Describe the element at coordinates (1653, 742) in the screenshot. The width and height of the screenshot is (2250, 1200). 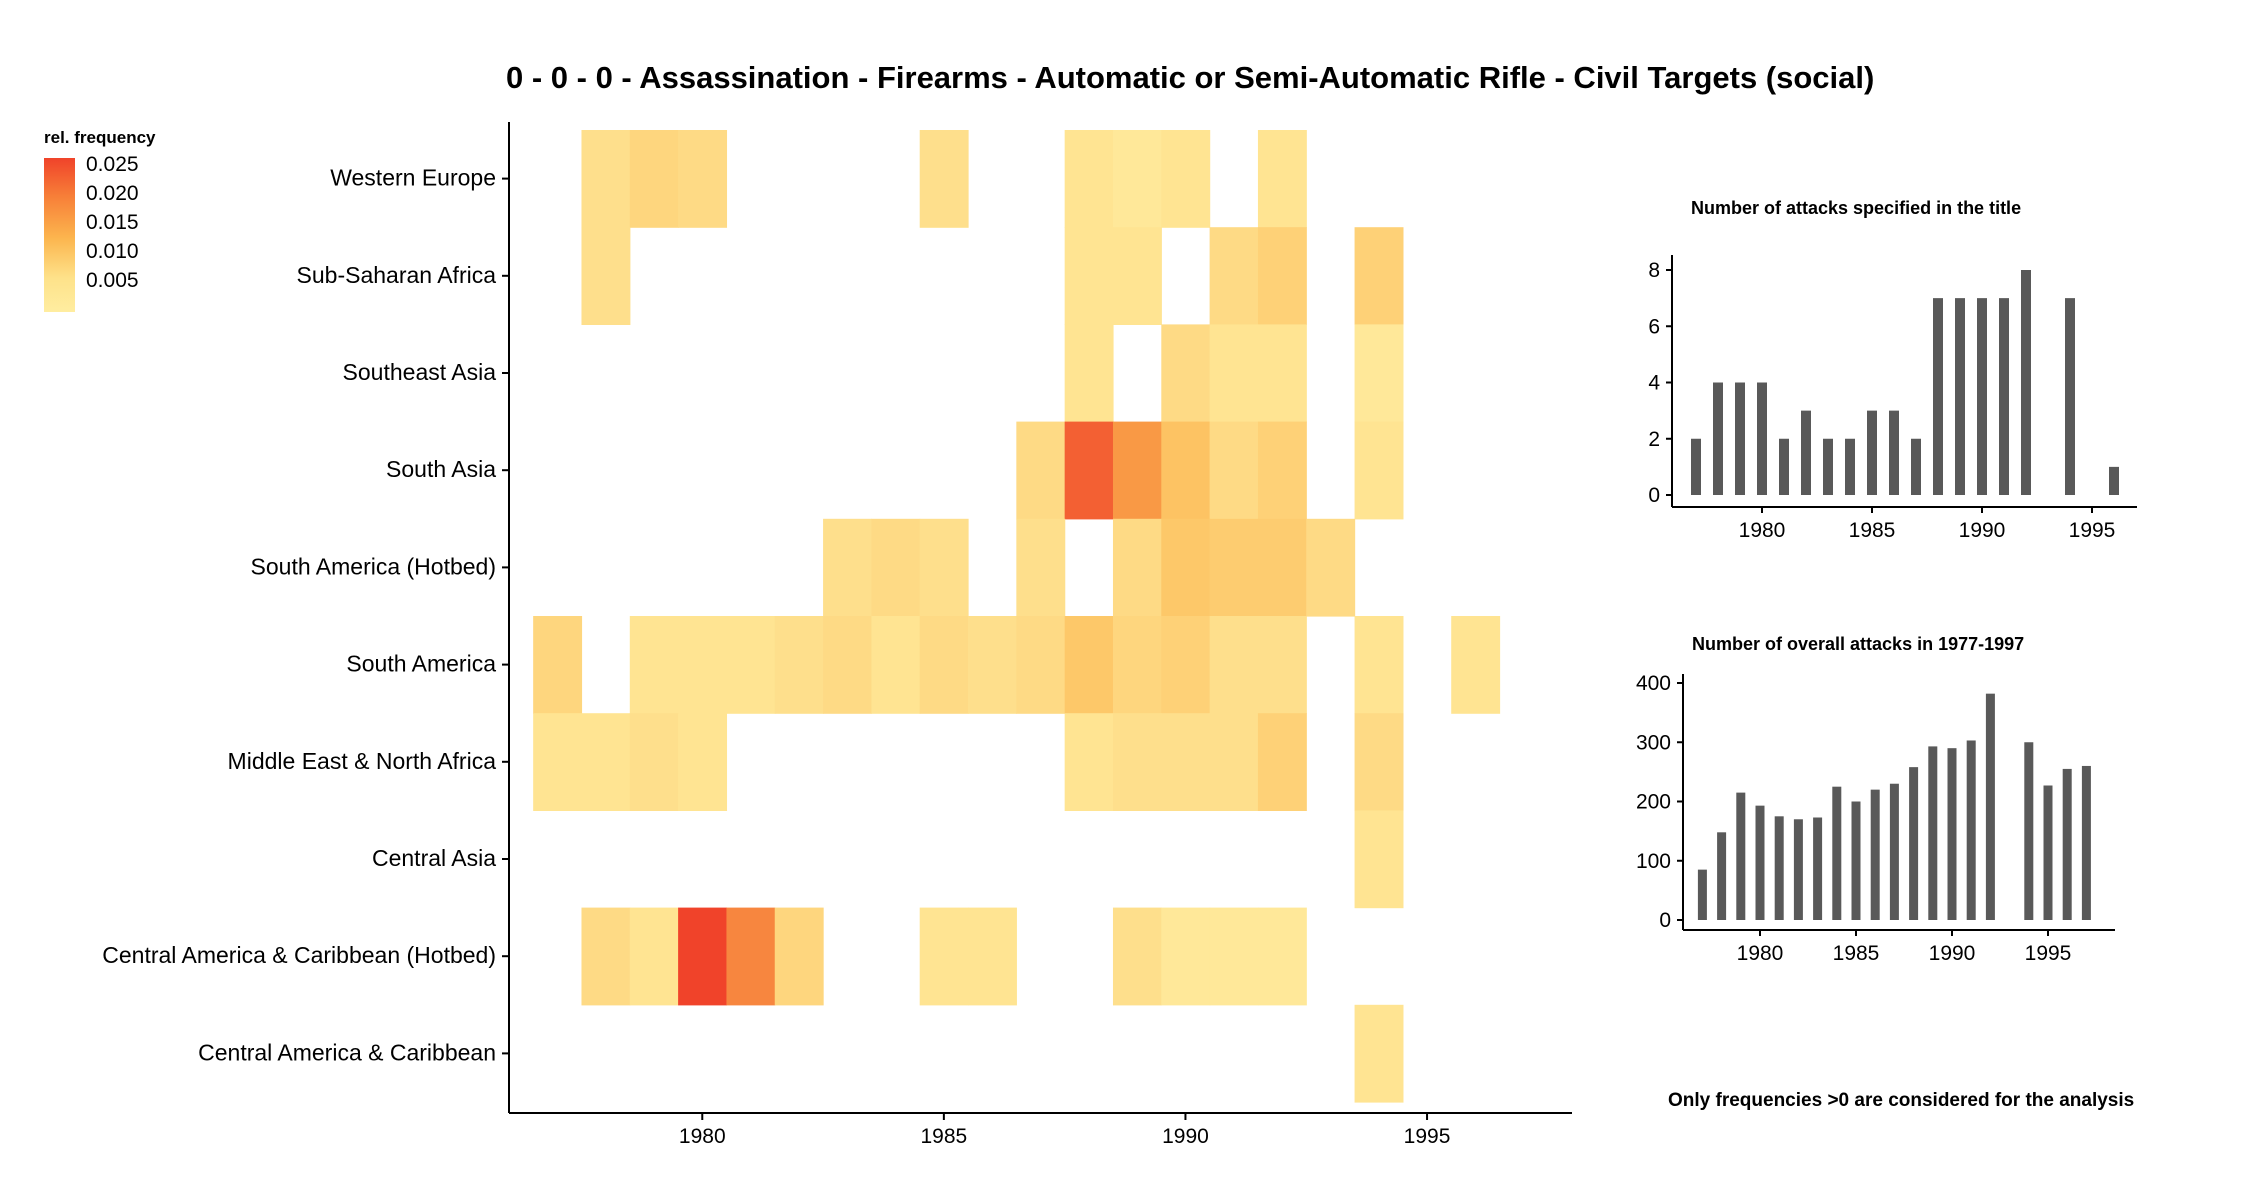
I see `y-tick-label: 300` at that location.